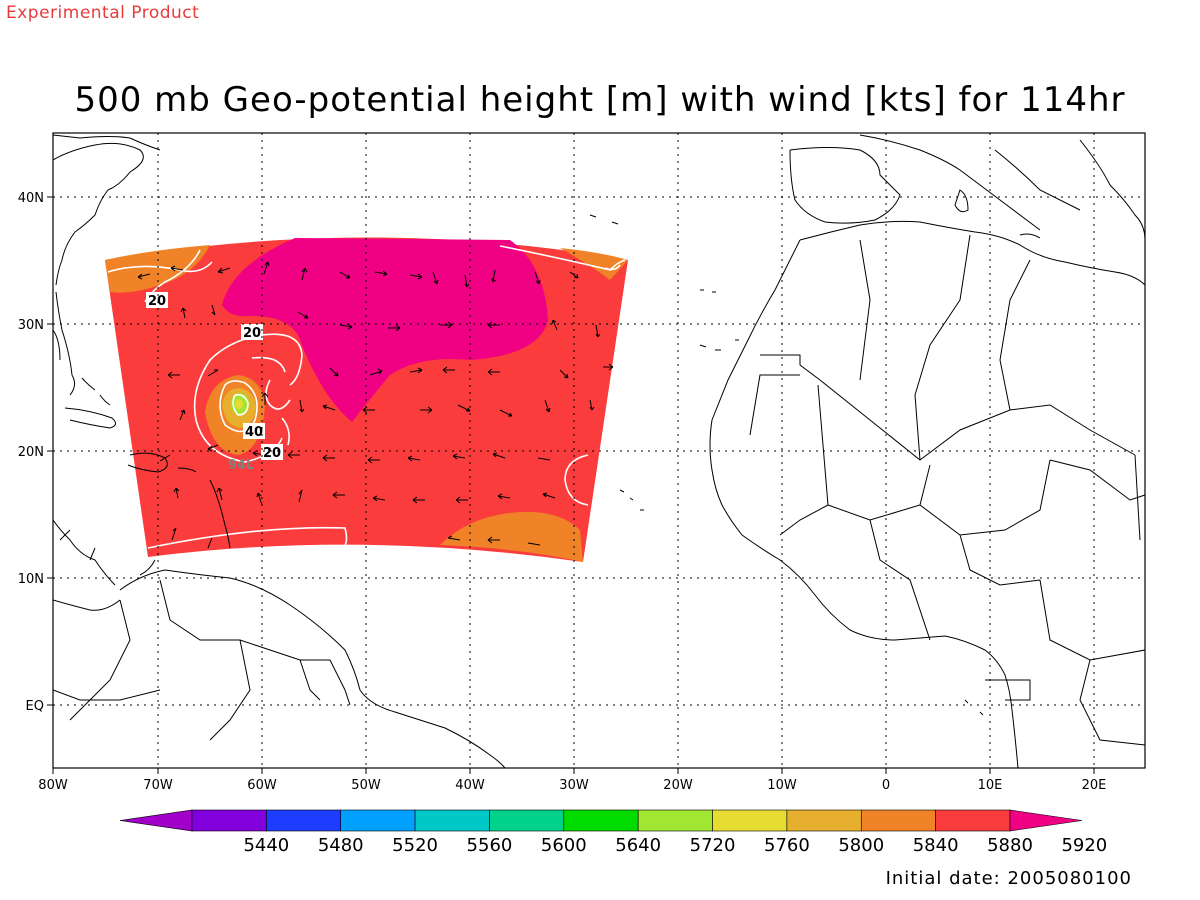 The width and height of the screenshot is (1200, 900). I want to click on lon-label: 30W, so click(574, 785).